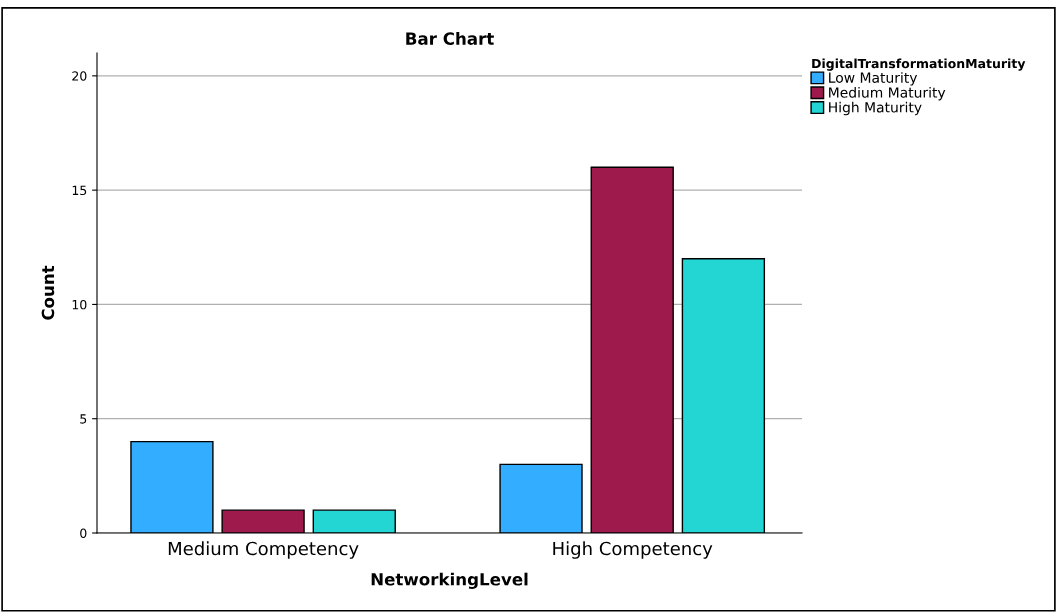 The height and width of the screenshot is (612, 1057). What do you see at coordinates (873, 79) in the screenshot?
I see `legend-label: Low Maturity` at bounding box center [873, 79].